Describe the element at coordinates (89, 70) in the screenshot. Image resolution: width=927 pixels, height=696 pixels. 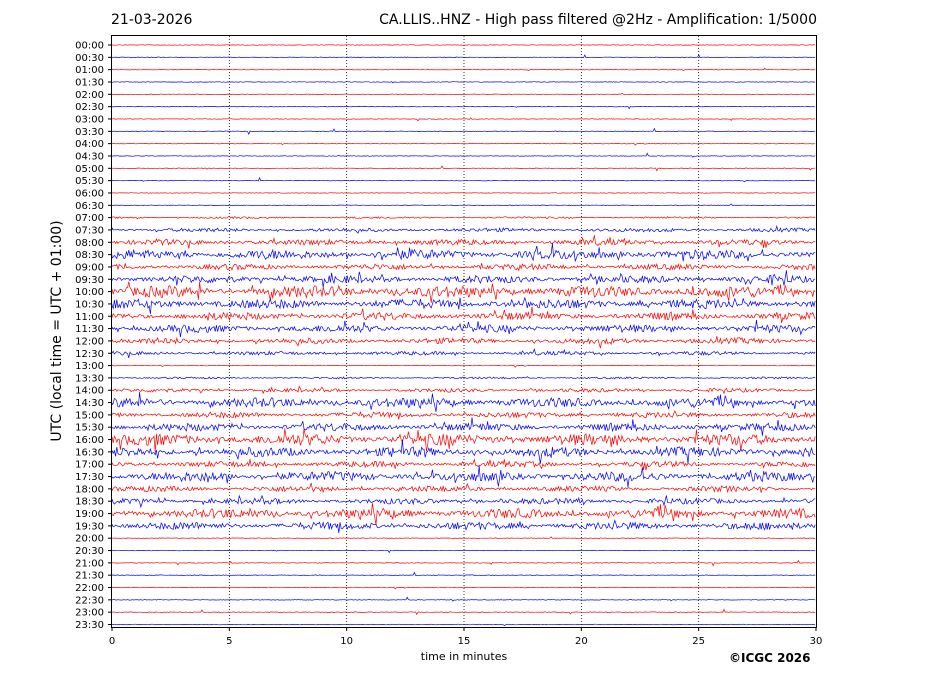
I see `y-tick-label: 01:00` at that location.